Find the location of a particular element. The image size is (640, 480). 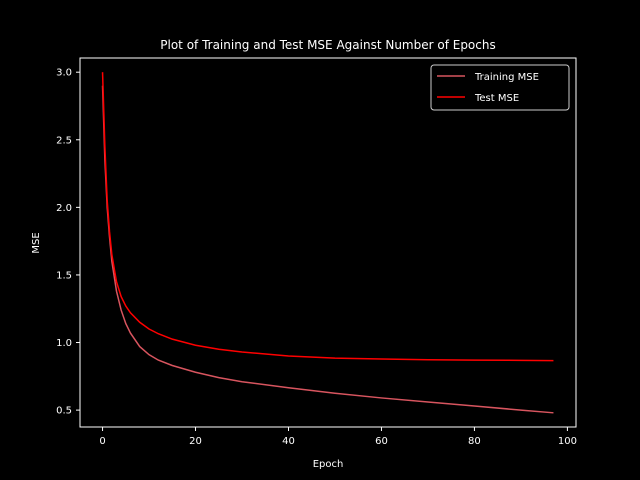

legend: Training MSE Test MSE is located at coordinates (500, 87).